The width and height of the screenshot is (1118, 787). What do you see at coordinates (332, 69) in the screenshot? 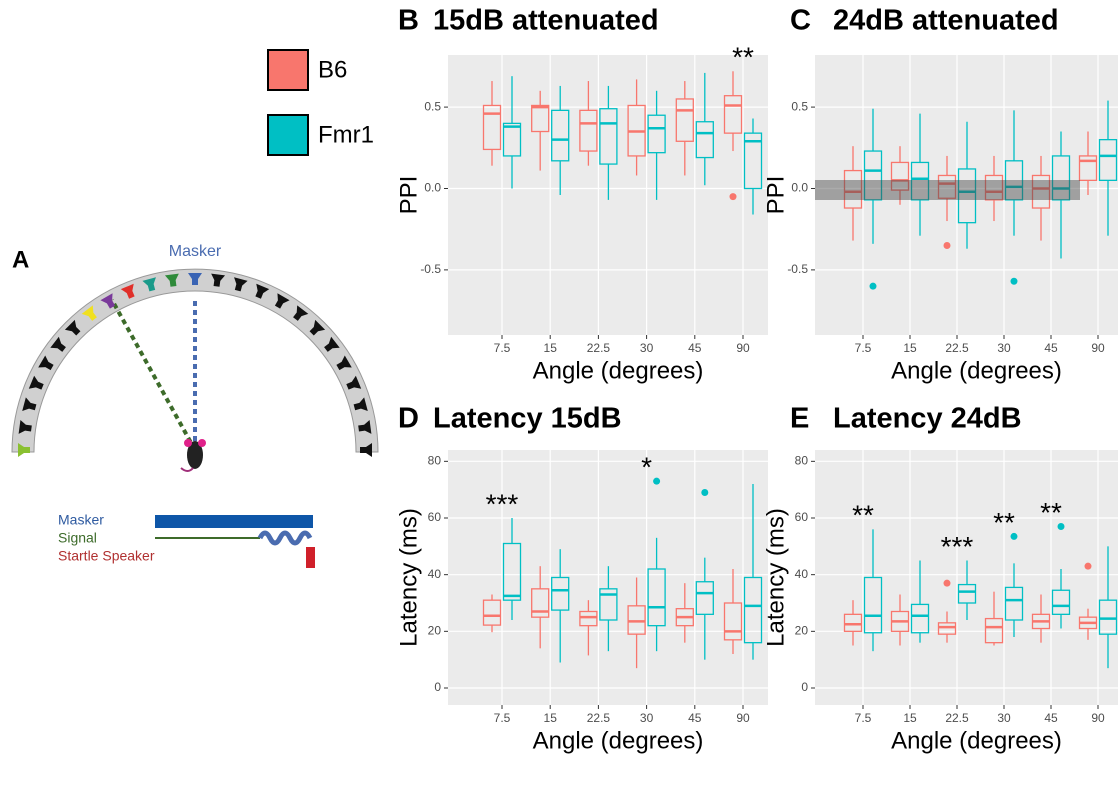
I see `legend-label: B6` at bounding box center [332, 69].